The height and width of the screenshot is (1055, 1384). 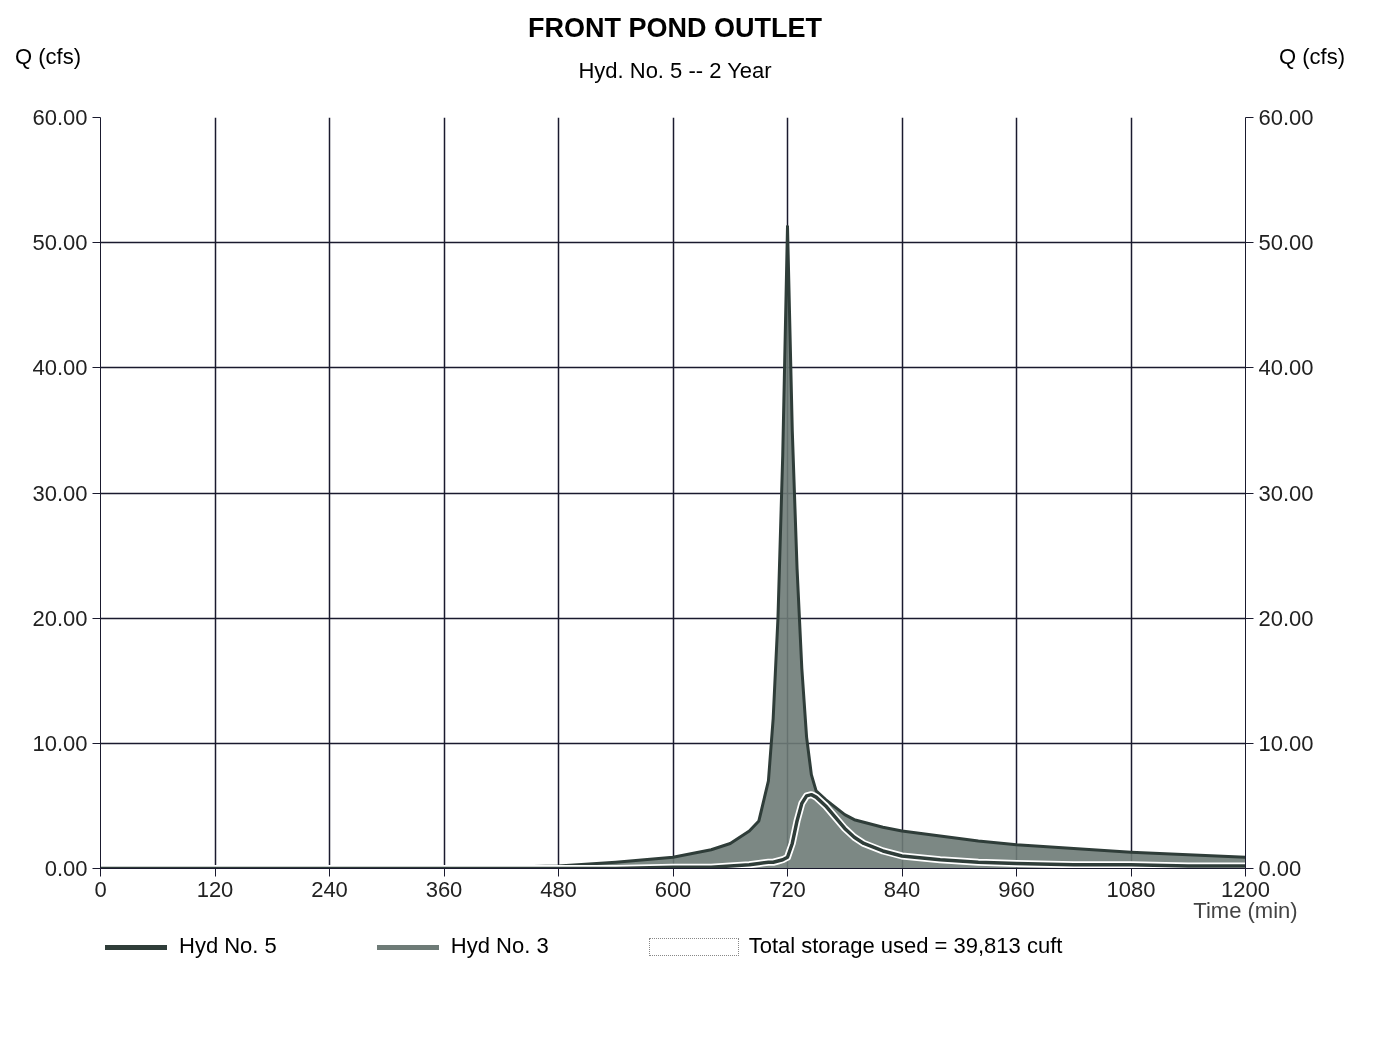 What do you see at coordinates (905, 945) in the screenshot?
I see `text: Total storage used = 39,813 cuft` at bounding box center [905, 945].